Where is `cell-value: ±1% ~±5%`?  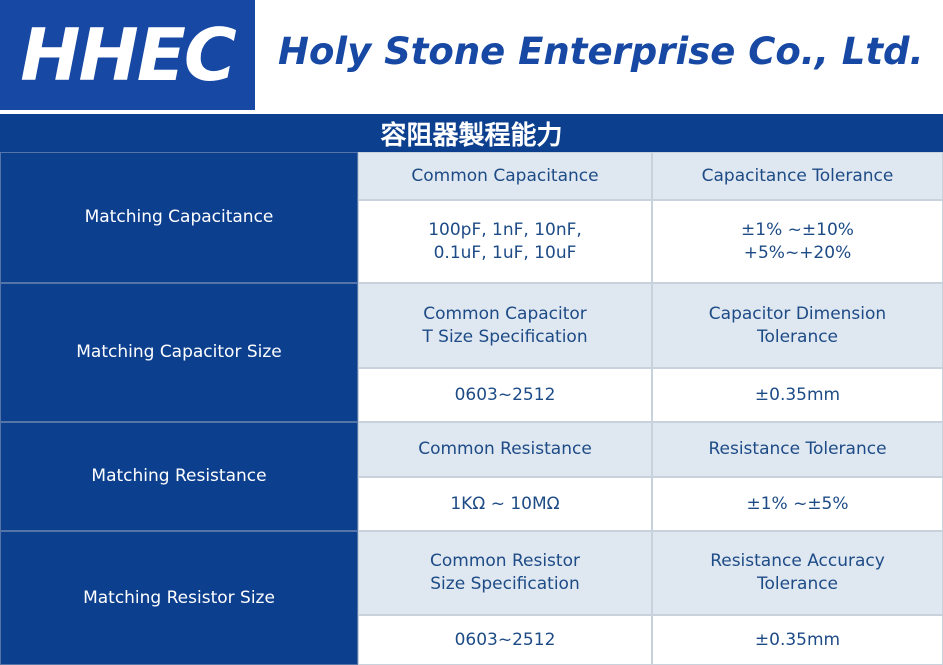
cell-value: ±1% ~±5% is located at coordinates (797, 504).